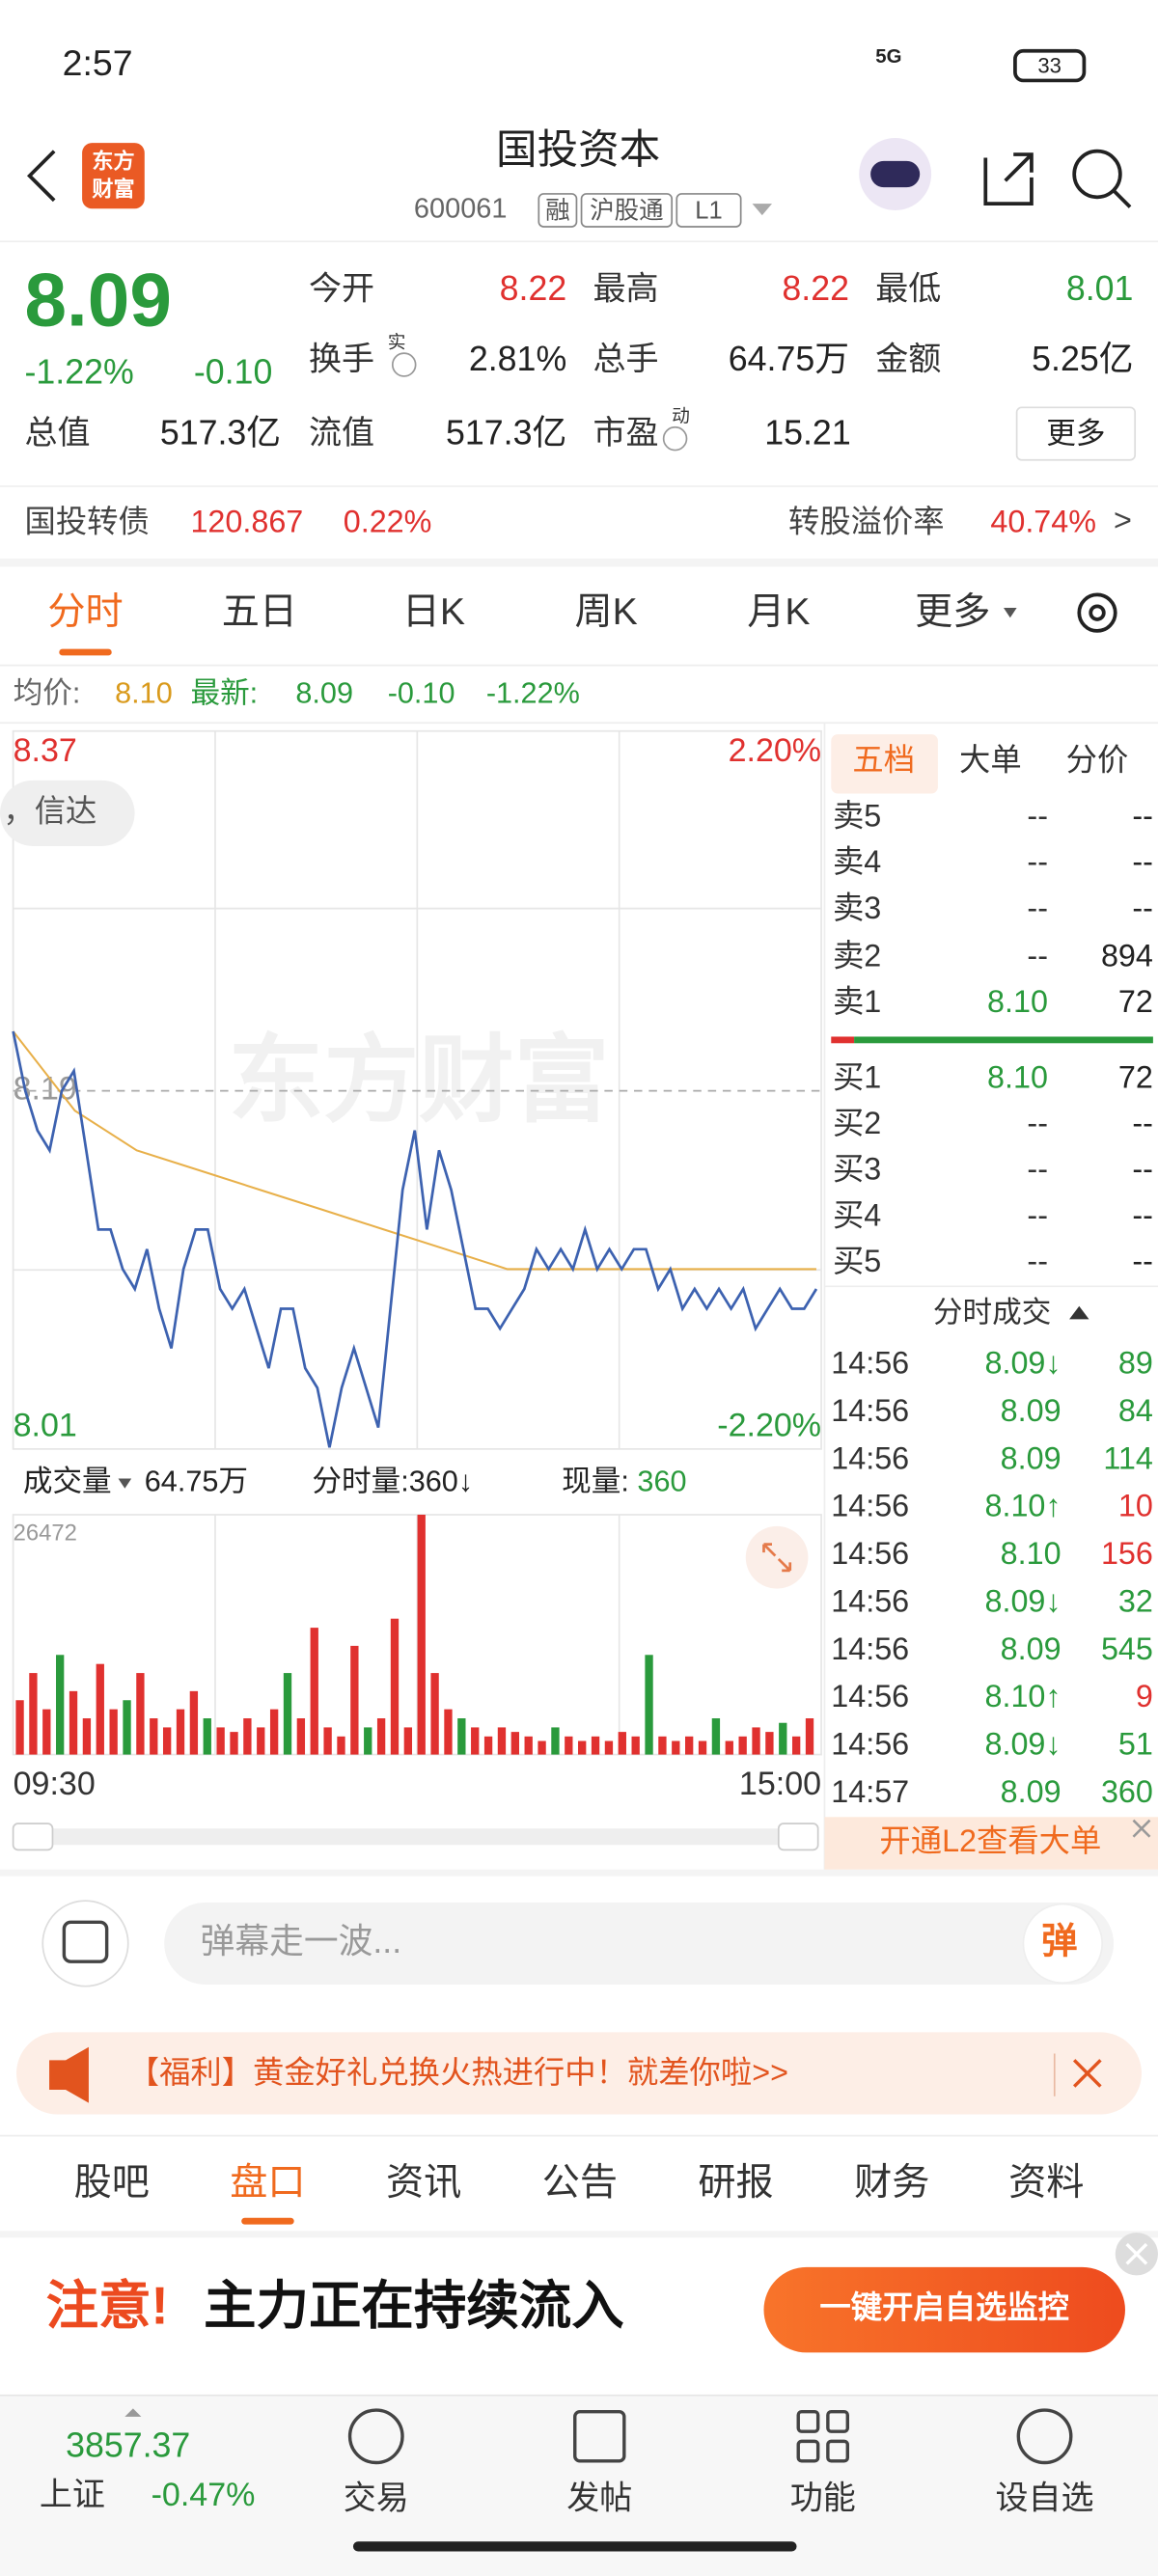 The height and width of the screenshot is (2576, 1158). What do you see at coordinates (388, 522) in the screenshot?
I see `bond-pct: 0.22%` at bounding box center [388, 522].